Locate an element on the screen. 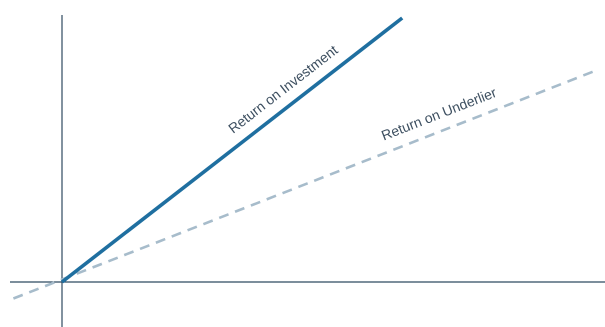  series-label-2: Return on Underlier is located at coordinates (439, 114).